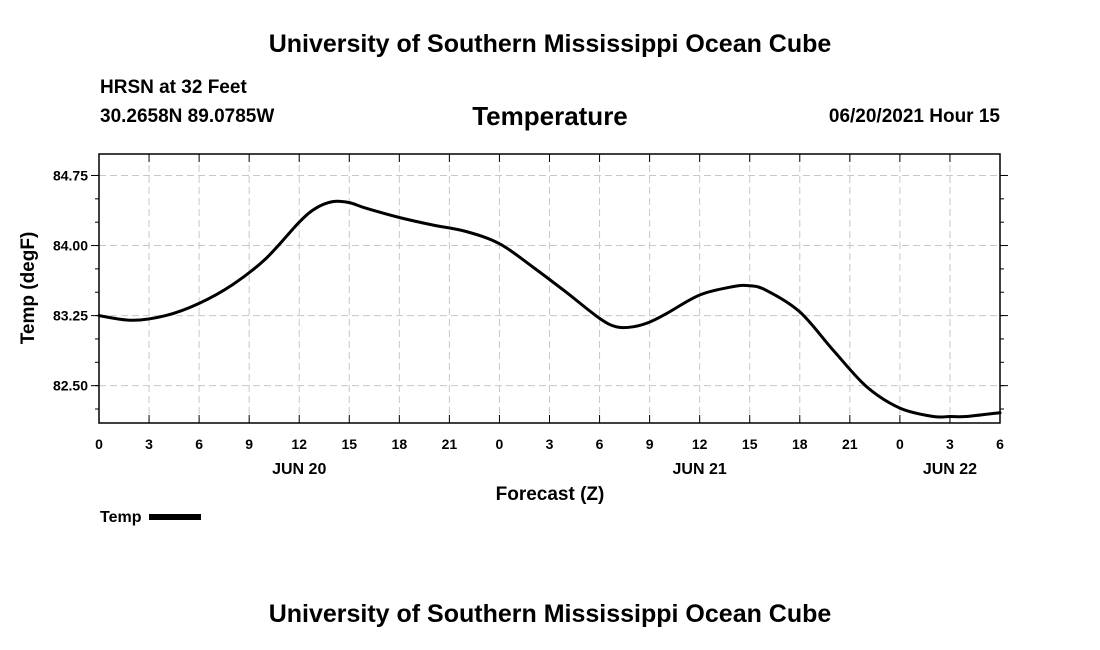  What do you see at coordinates (550, 494) in the screenshot?
I see `x-axis-label: Forecast (Z)` at bounding box center [550, 494].